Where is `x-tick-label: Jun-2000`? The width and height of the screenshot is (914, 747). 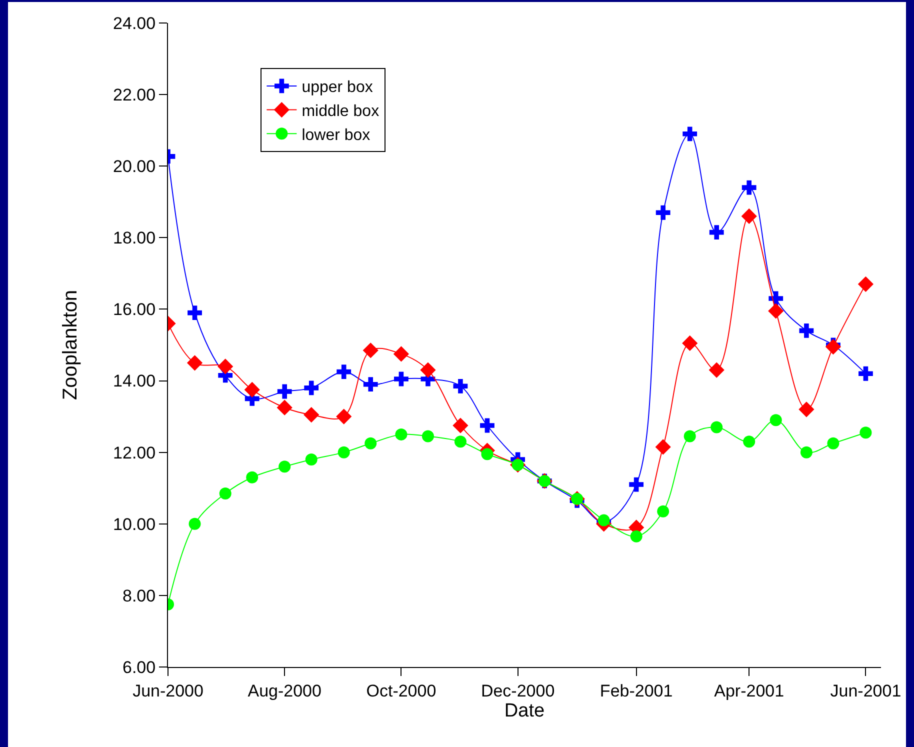
x-tick-label: Jun-2000 is located at coordinates (168, 690).